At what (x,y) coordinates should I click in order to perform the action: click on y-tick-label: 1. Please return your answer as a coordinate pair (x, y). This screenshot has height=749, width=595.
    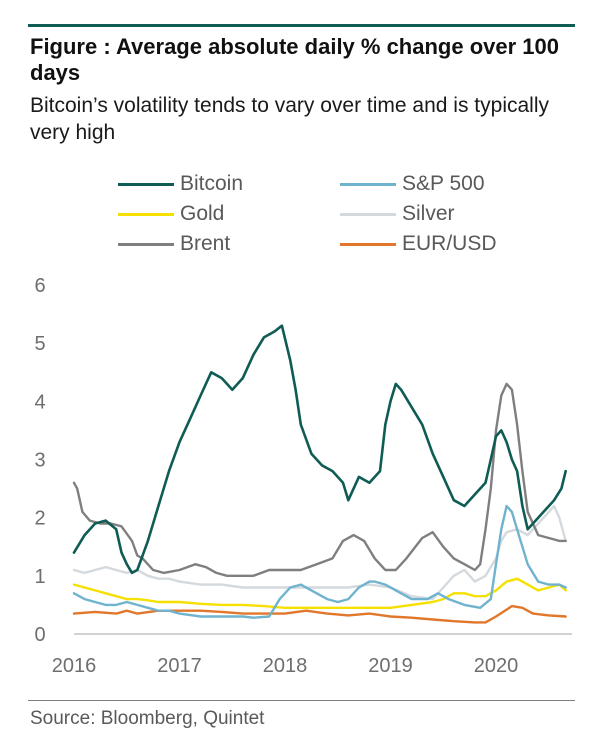
    Looking at the image, I should click on (39, 577).